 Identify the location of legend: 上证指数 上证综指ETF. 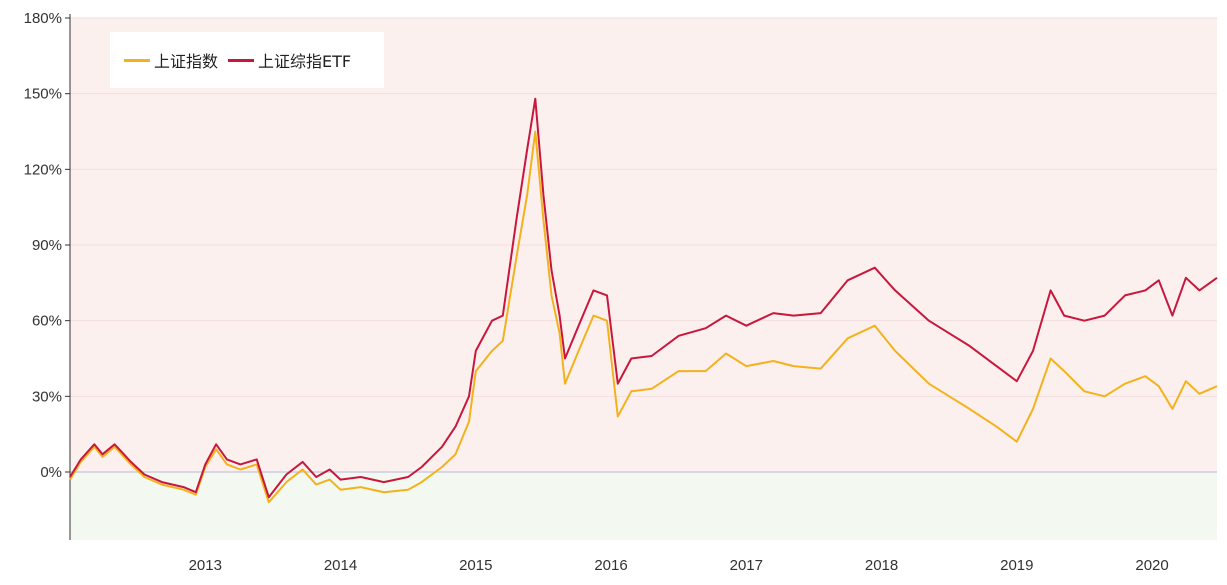
(247, 60).